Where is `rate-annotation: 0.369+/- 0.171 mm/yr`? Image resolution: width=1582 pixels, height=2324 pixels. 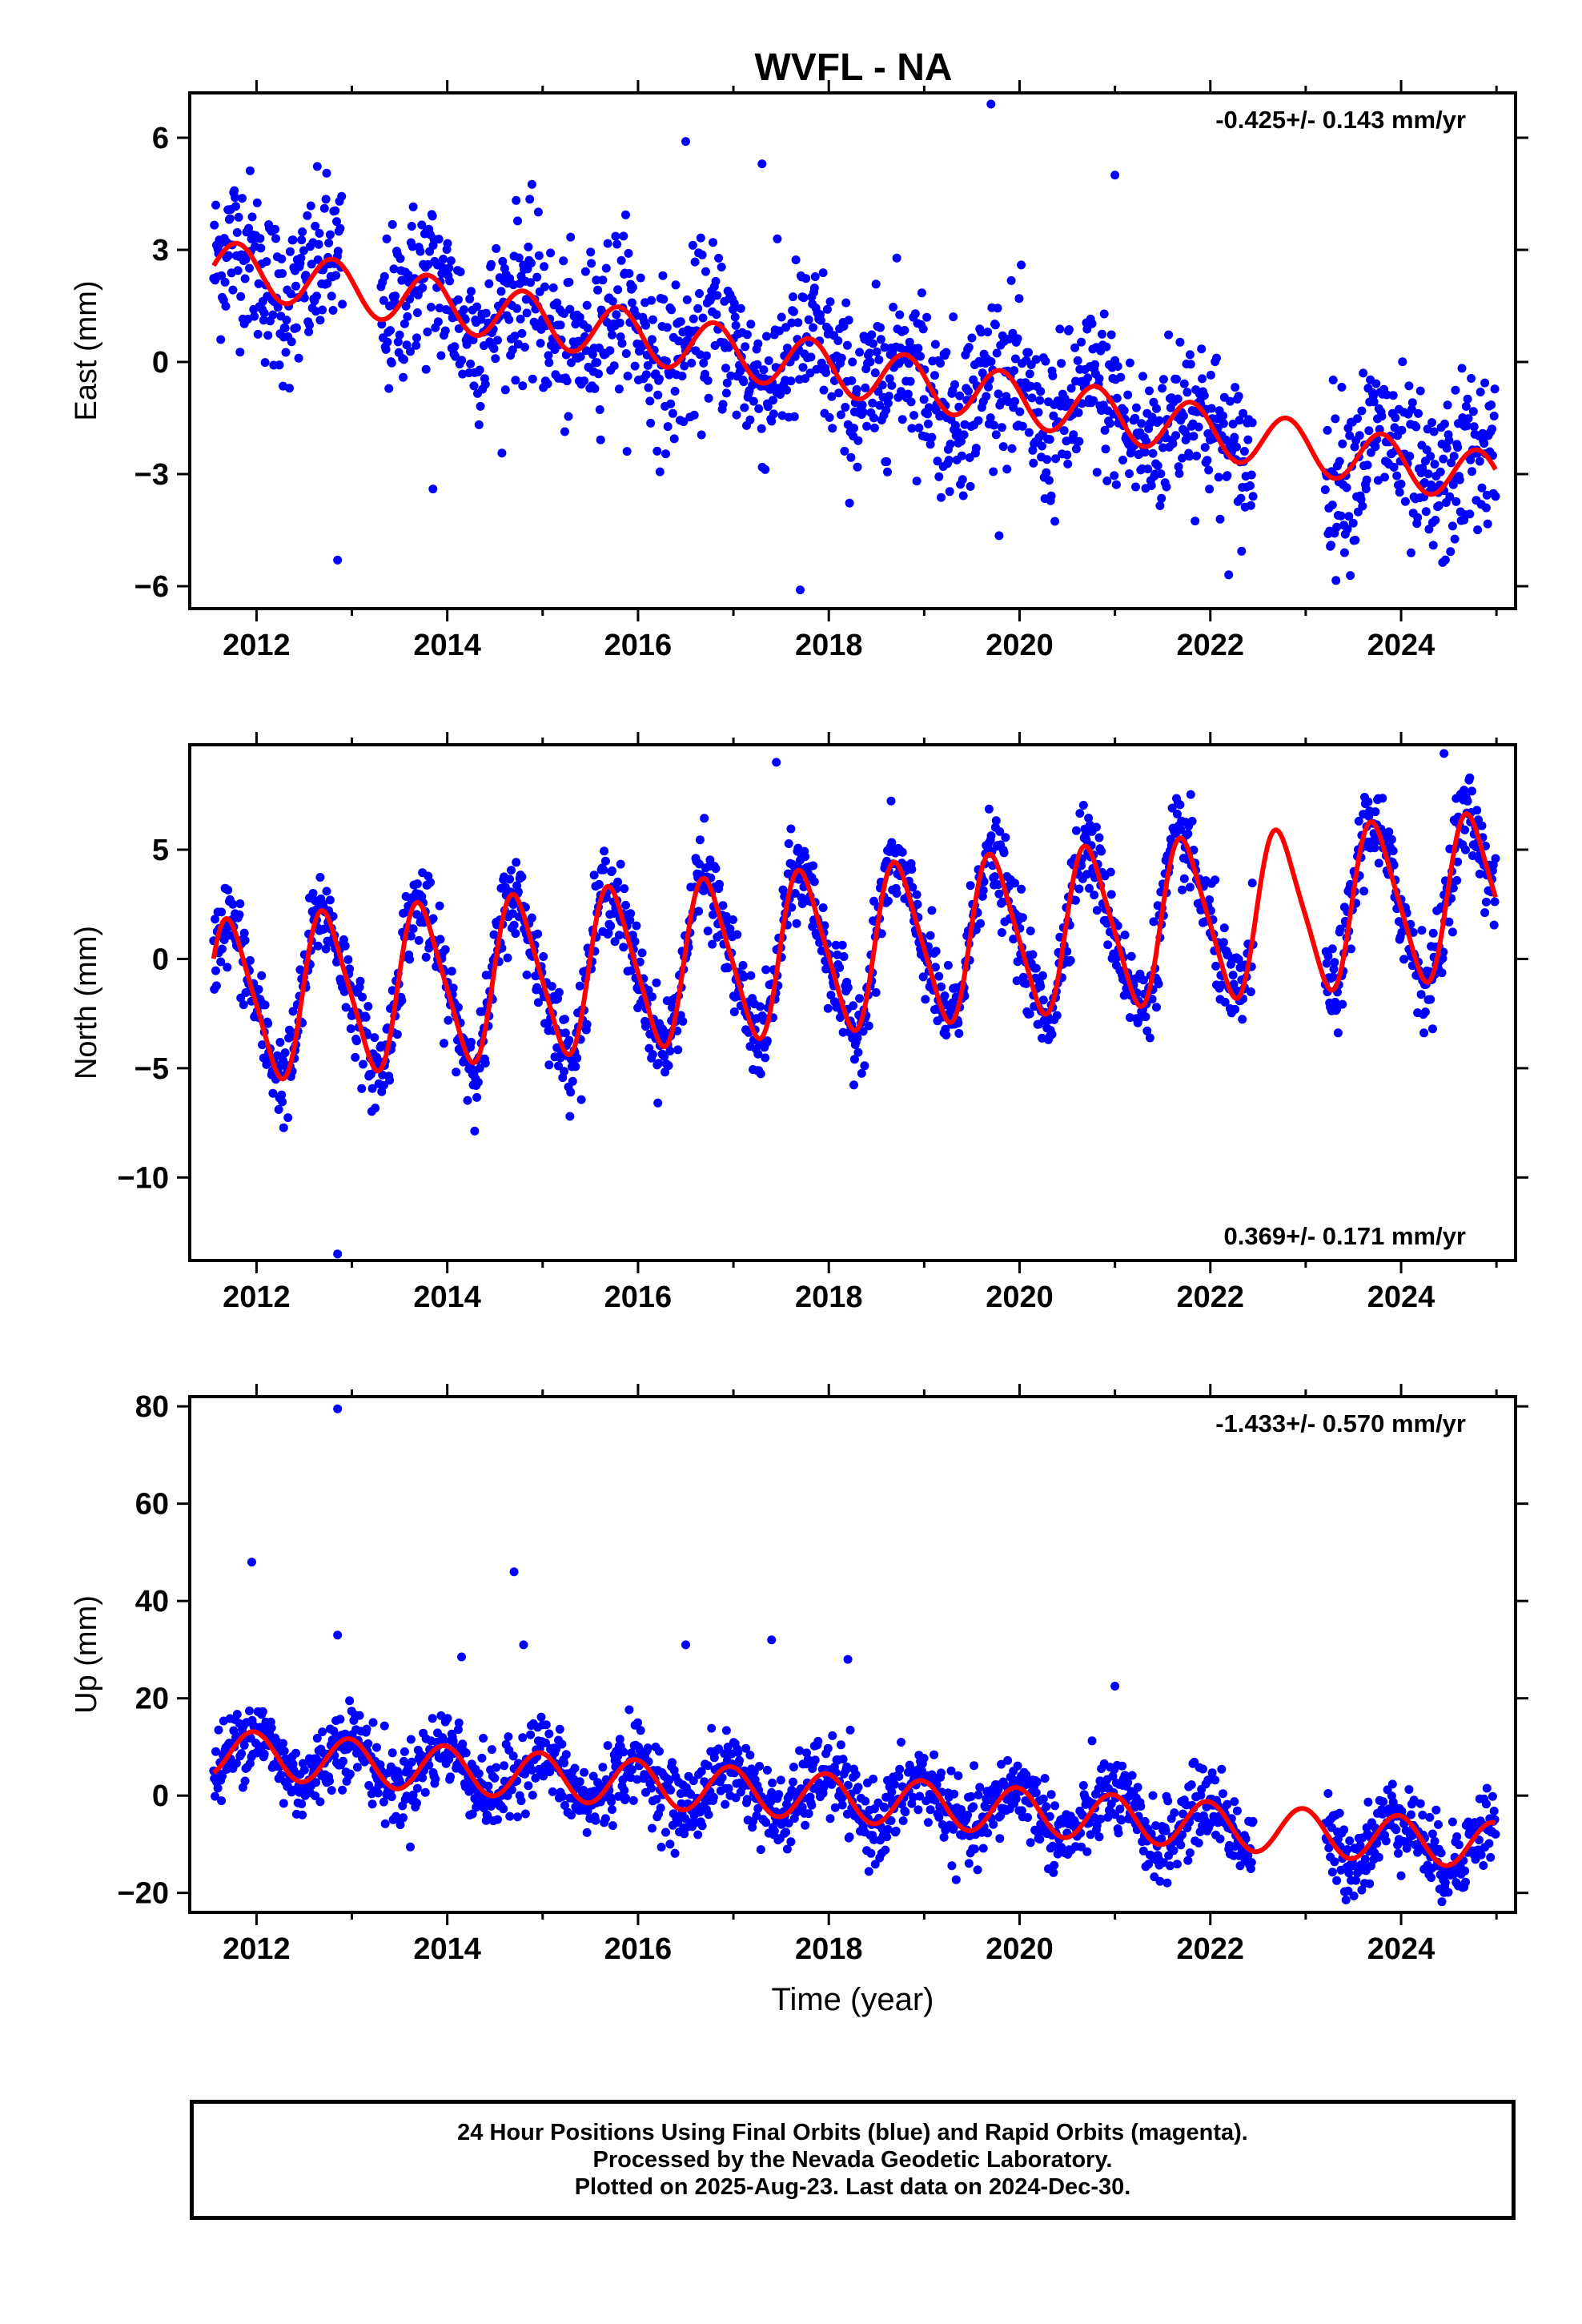
rate-annotation: 0.369+/- 0.171 mm/yr is located at coordinates (1345, 1236).